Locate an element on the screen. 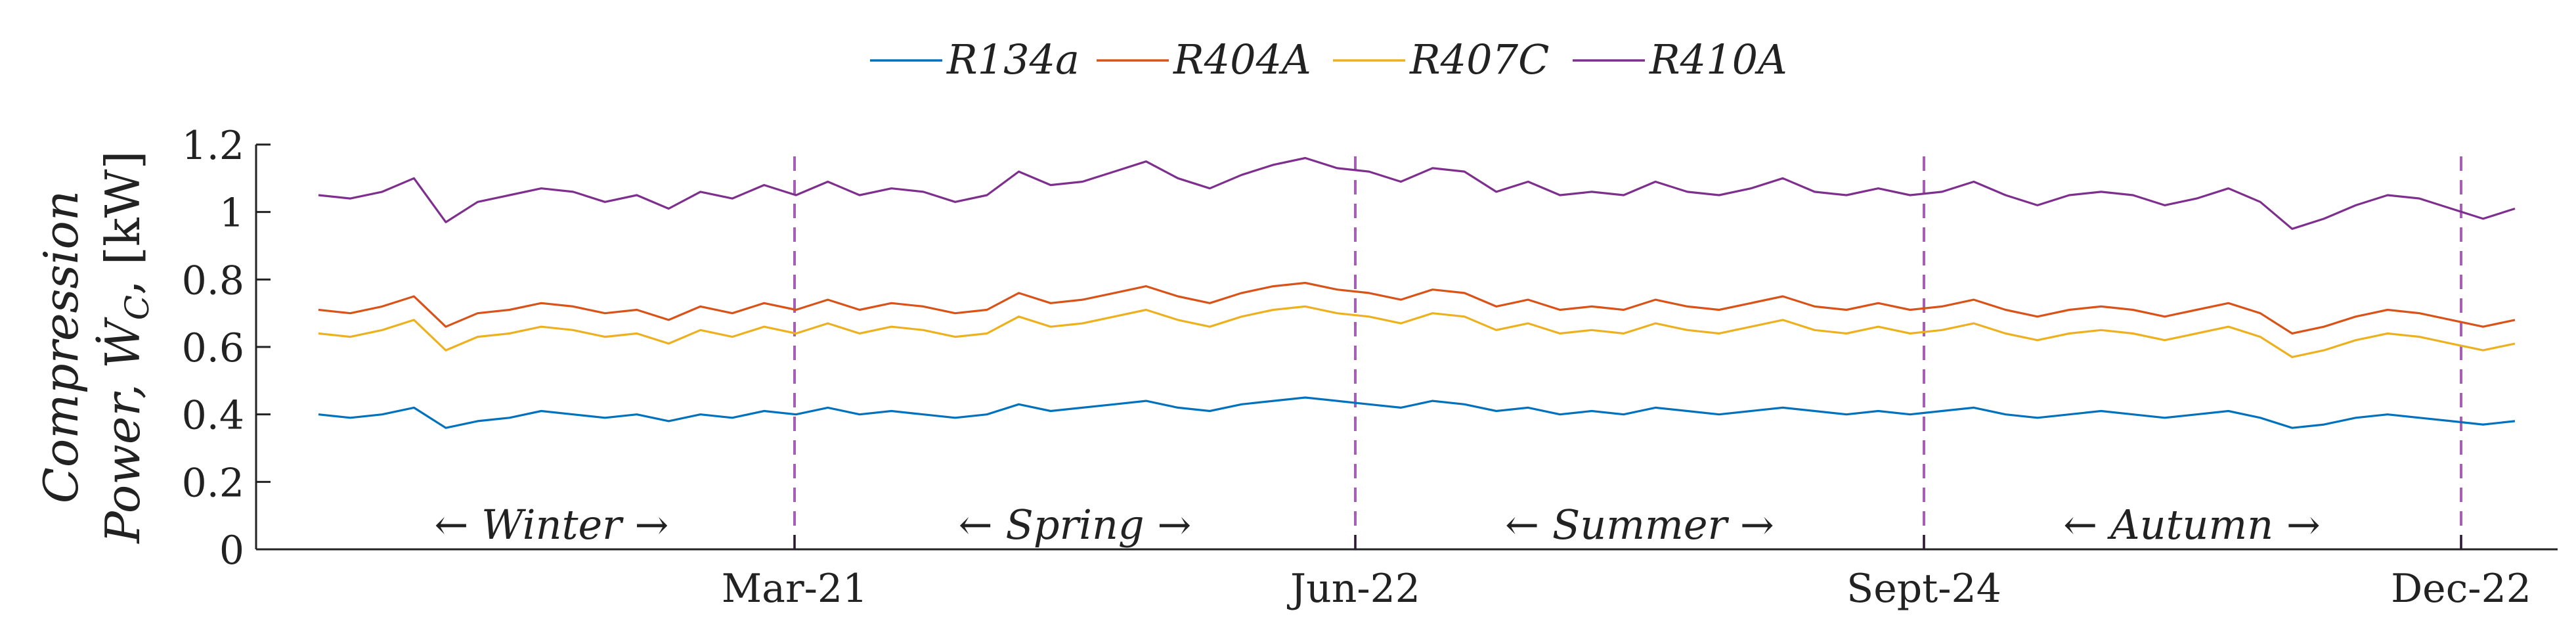 The width and height of the screenshot is (2576, 640). y-tick-label: 1.2 is located at coordinates (213, 146).